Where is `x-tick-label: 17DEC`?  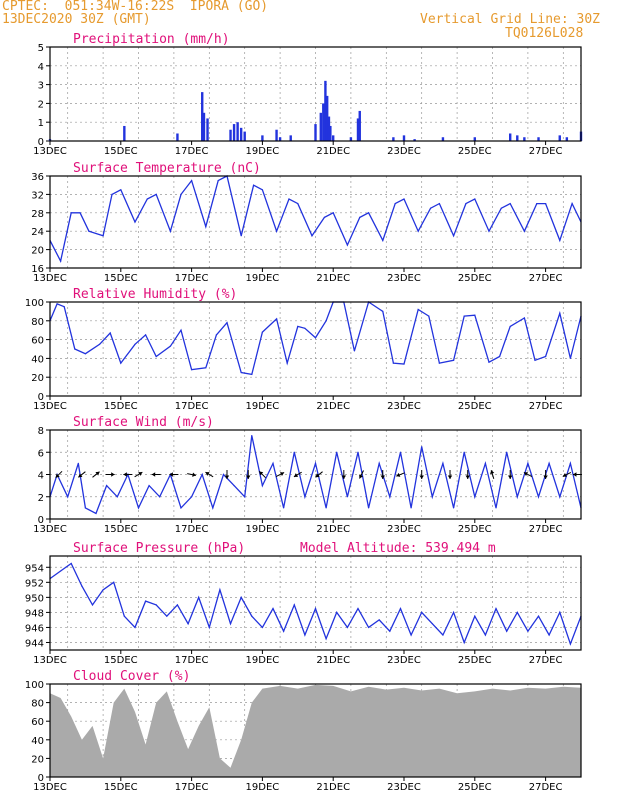 x-tick-label: 17DEC is located at coordinates (192, 787).